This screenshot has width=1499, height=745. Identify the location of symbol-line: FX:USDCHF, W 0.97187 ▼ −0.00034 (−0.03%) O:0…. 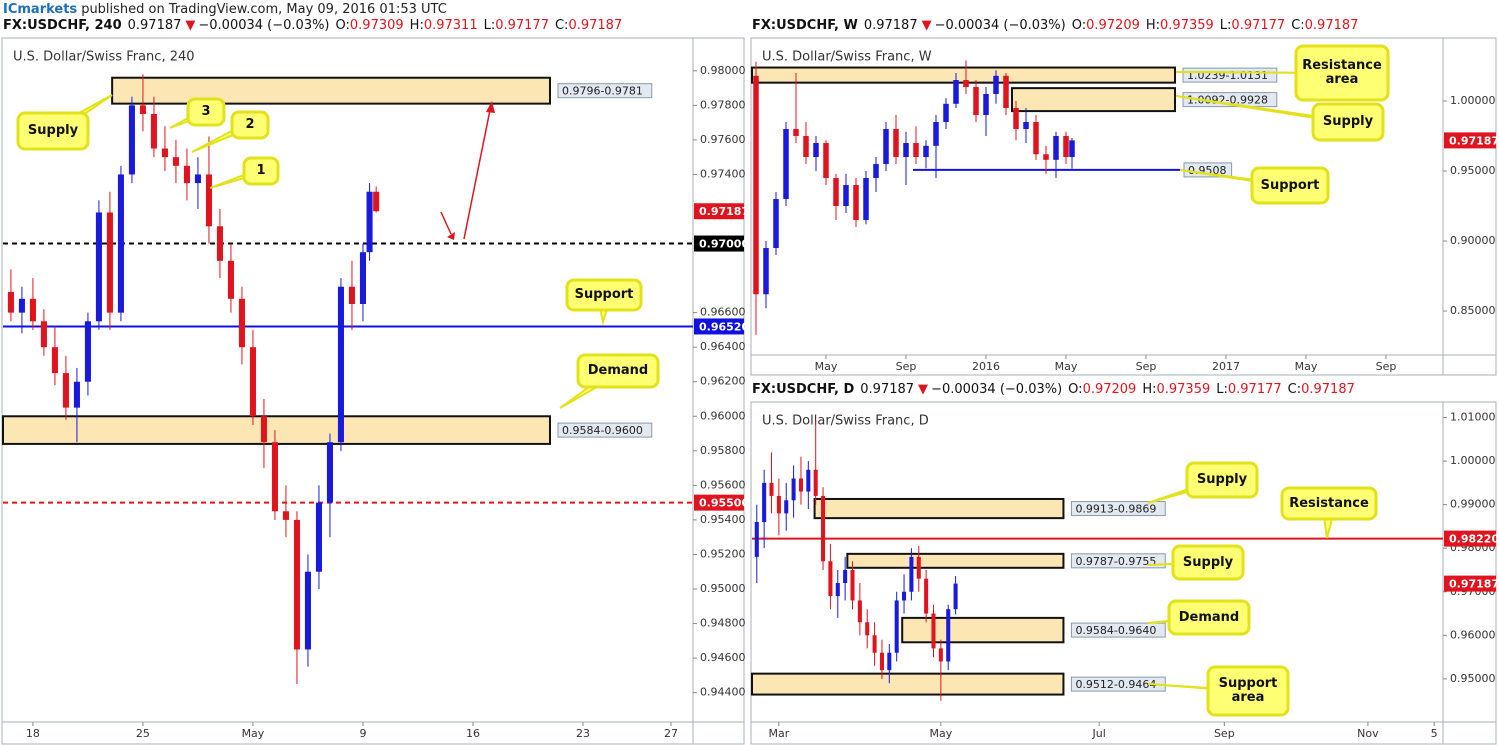
(1055, 25).